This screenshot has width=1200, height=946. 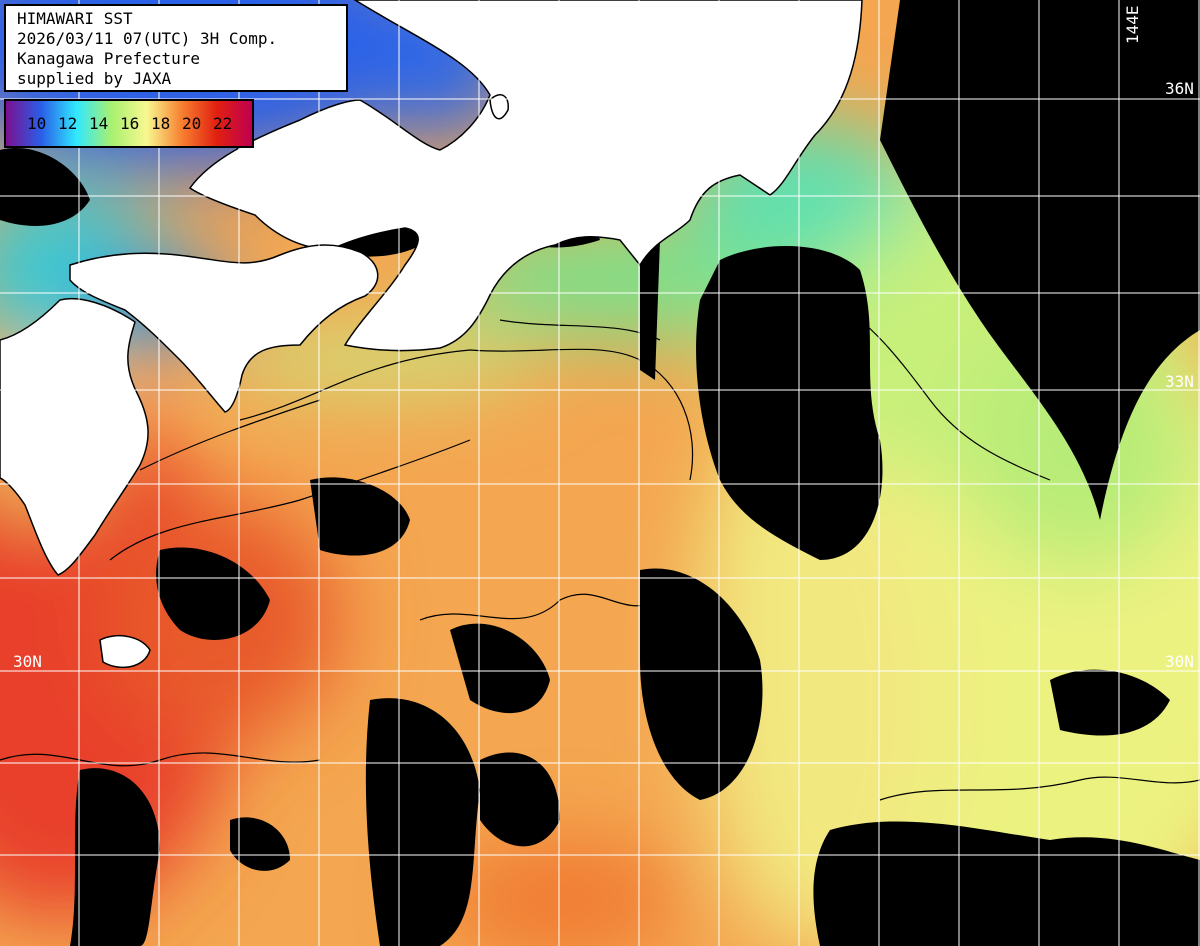 I want to click on lat-label-36n: 36N, so click(x=1179, y=88).